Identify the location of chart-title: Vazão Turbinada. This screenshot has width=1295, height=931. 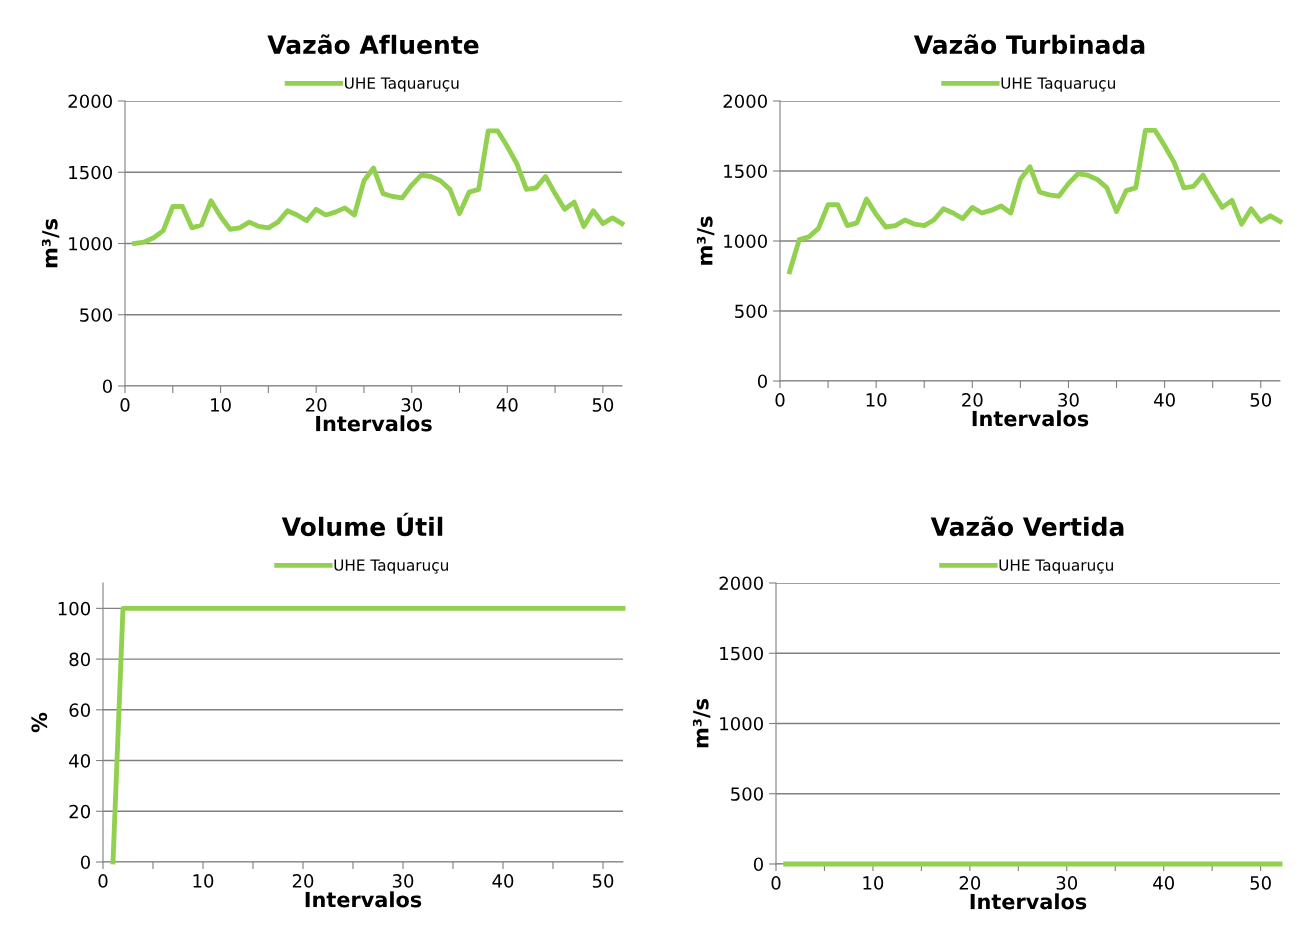
(1029, 44).